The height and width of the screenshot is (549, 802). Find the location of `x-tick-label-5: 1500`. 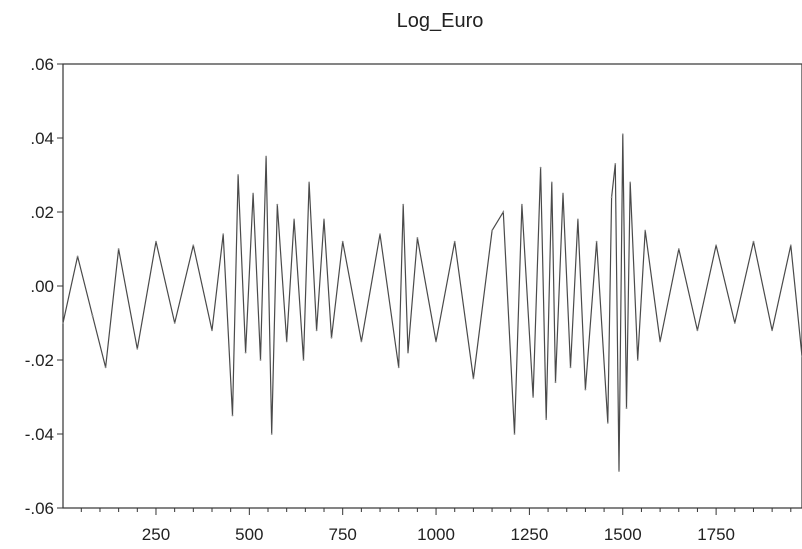

x-tick-label-5: 1500 is located at coordinates (623, 534).